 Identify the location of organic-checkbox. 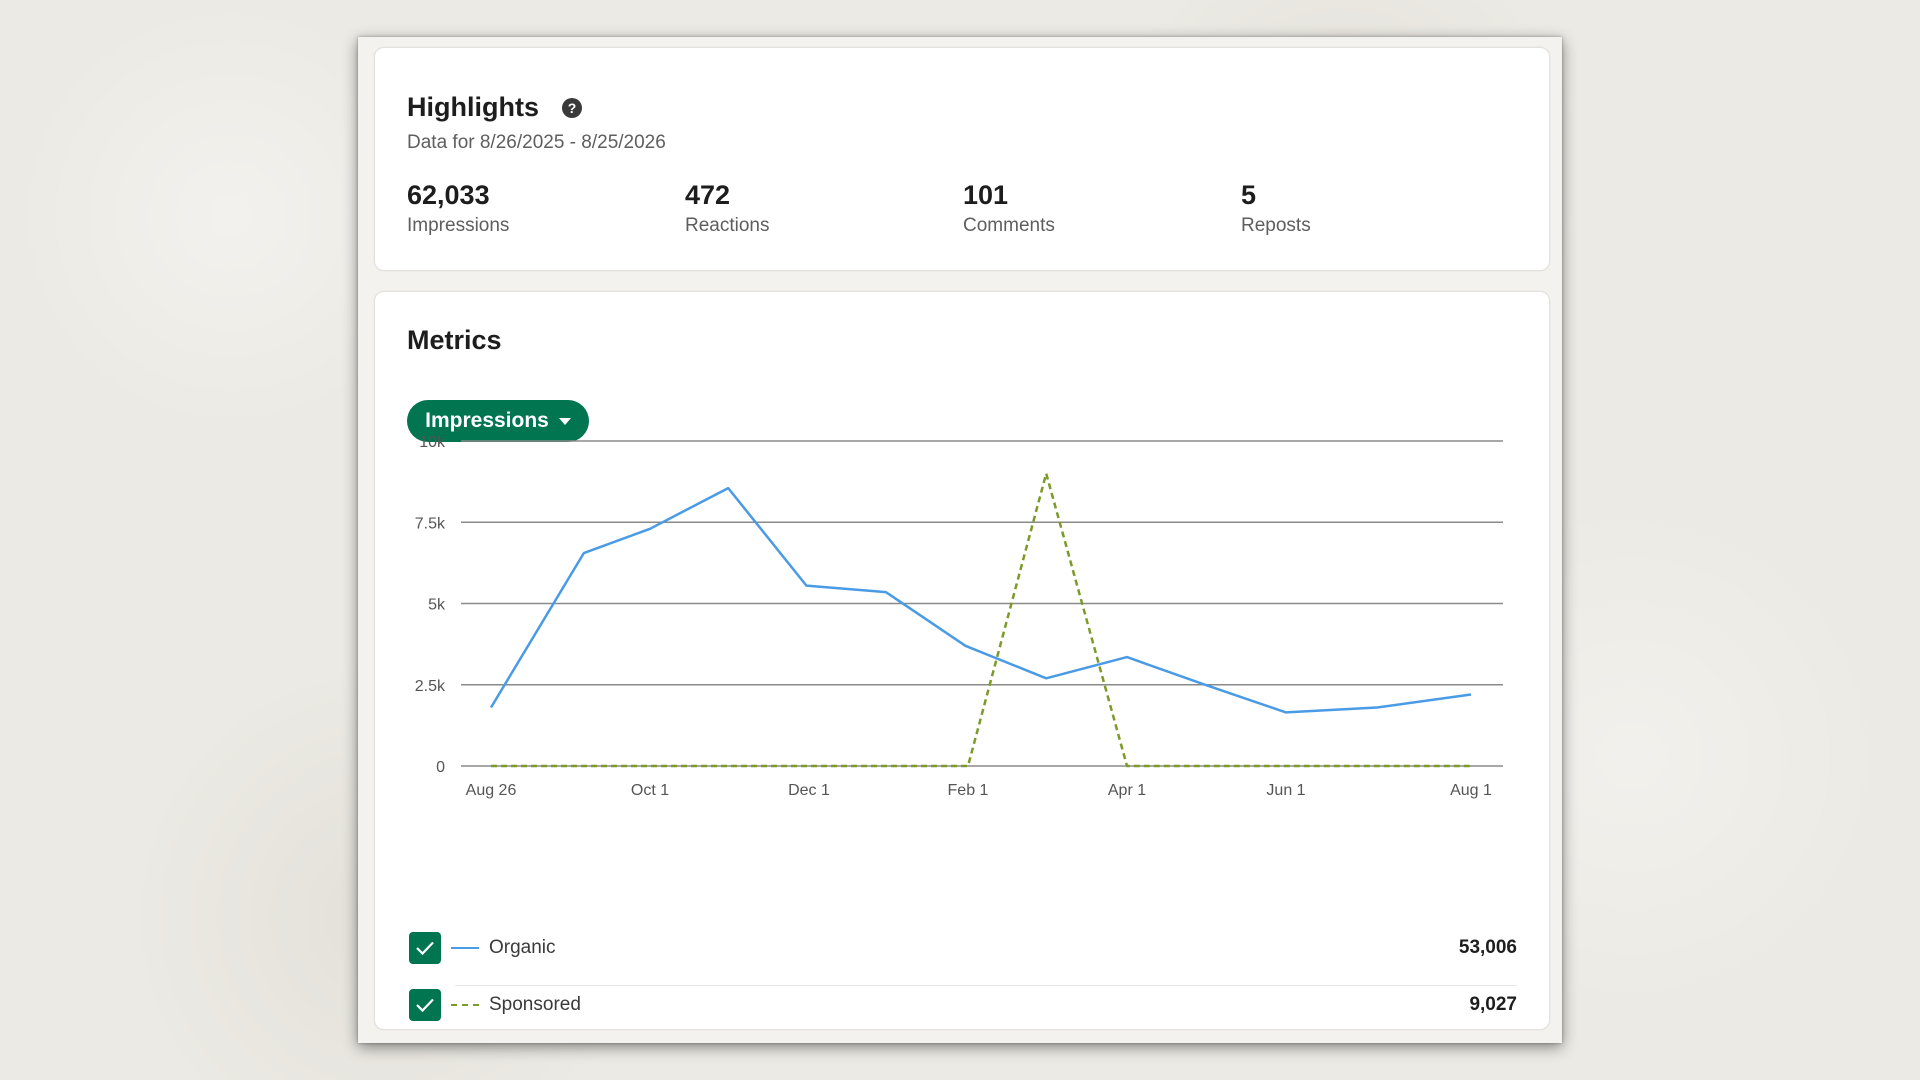
(425, 948).